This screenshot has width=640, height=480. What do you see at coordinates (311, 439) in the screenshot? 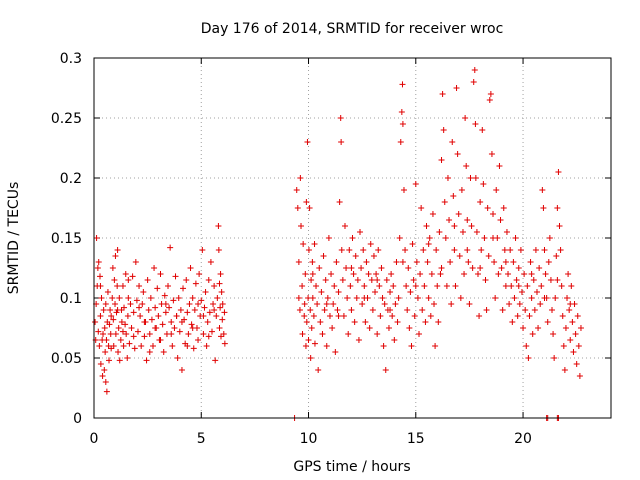
I see `x-tick-labels: 0 5 10 15 20` at bounding box center [311, 439].